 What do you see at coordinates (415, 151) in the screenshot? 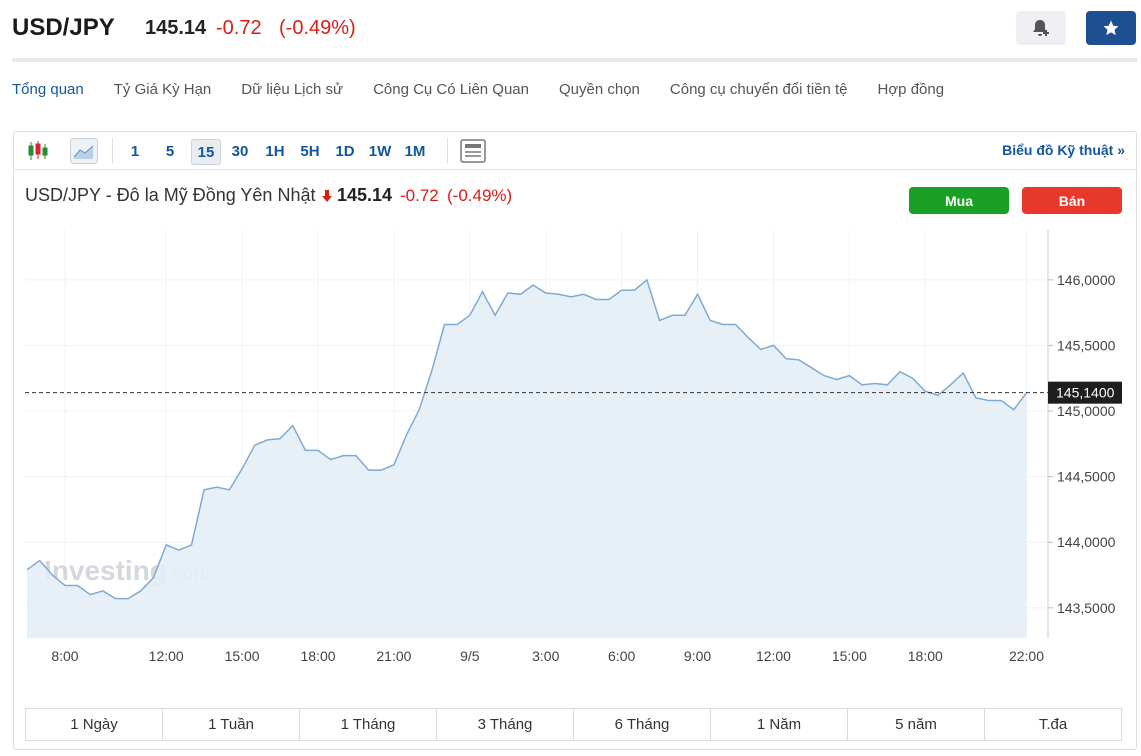
I see `interval-button: 1M` at bounding box center [415, 151].